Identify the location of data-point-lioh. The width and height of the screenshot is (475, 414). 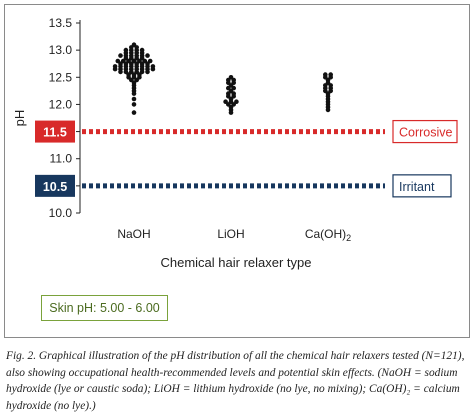
(231, 112).